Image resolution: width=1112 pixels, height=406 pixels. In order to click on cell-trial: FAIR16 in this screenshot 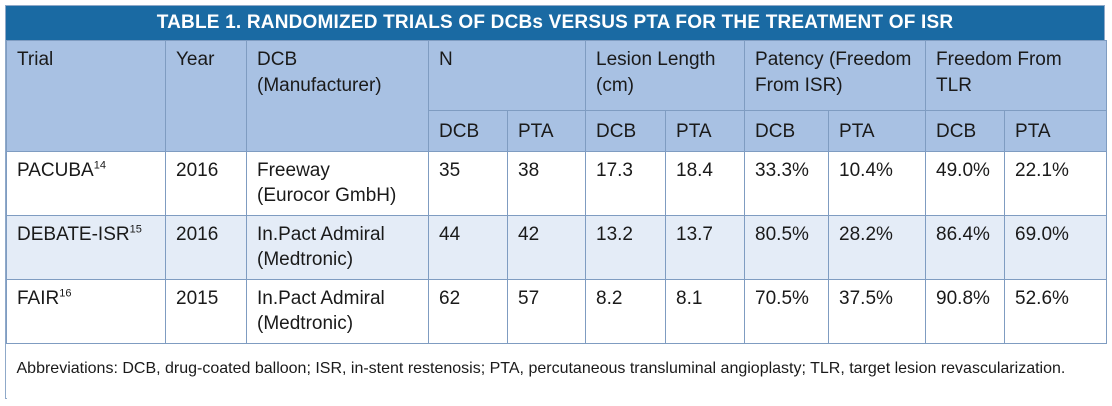, I will do `click(86, 311)`.